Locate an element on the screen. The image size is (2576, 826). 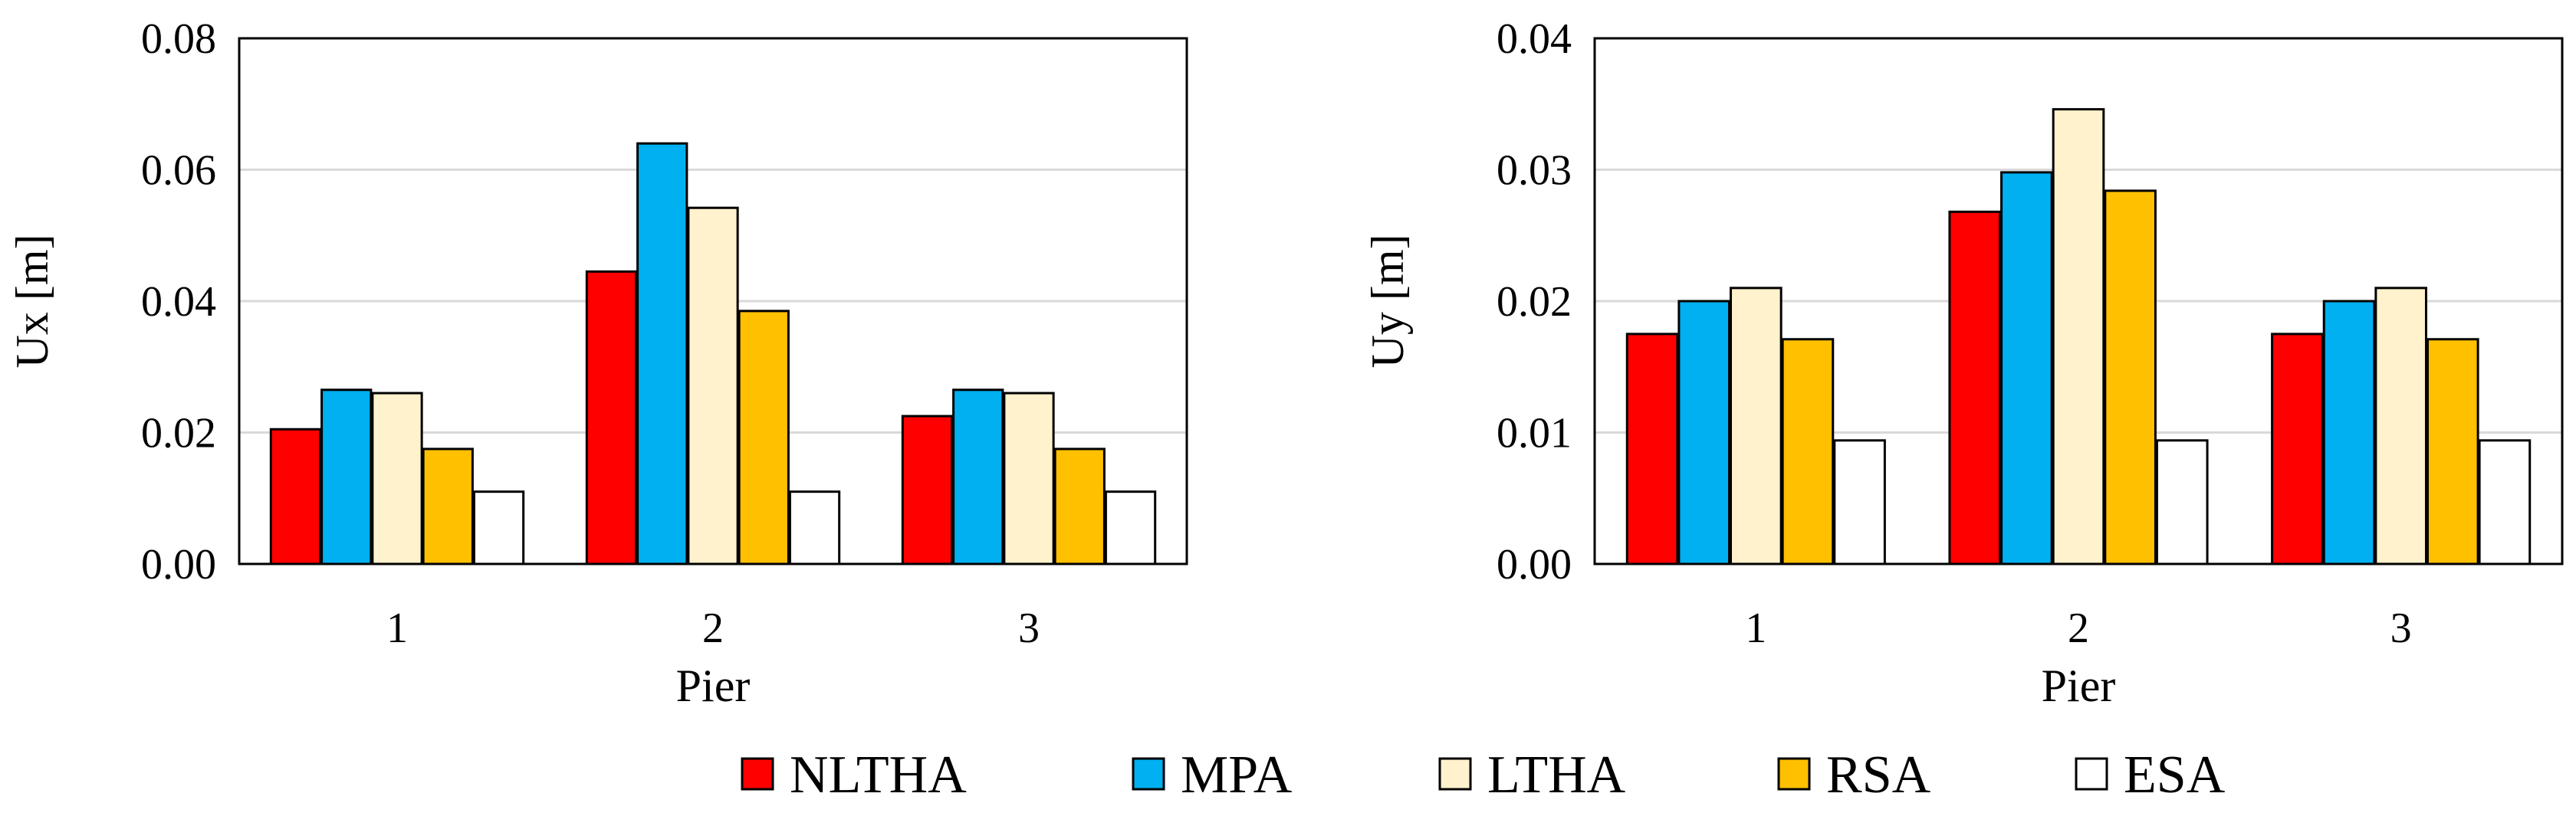
ux-y-tick-label: 0.08 is located at coordinates (179, 39).